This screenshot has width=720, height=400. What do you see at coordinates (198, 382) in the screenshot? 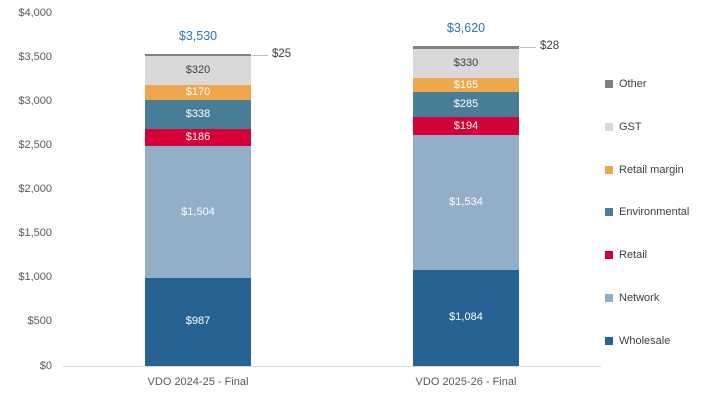
I see `x-axis-category-label: VDO 2024-25 - Final` at bounding box center [198, 382].